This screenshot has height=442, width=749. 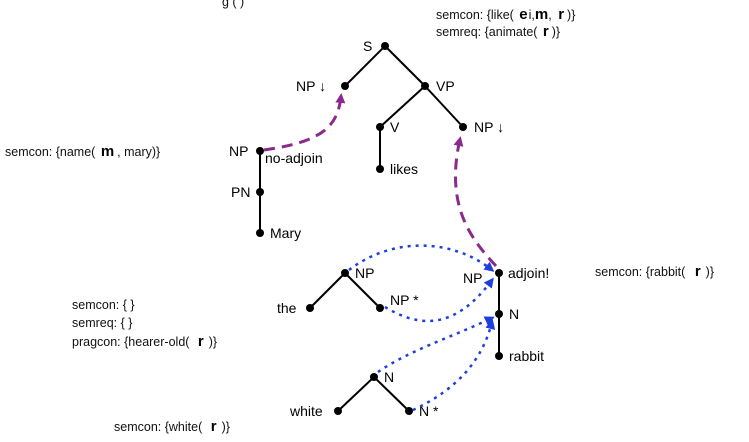 What do you see at coordinates (463, 127) in the screenshot?
I see `node-np-obj` at bounding box center [463, 127].